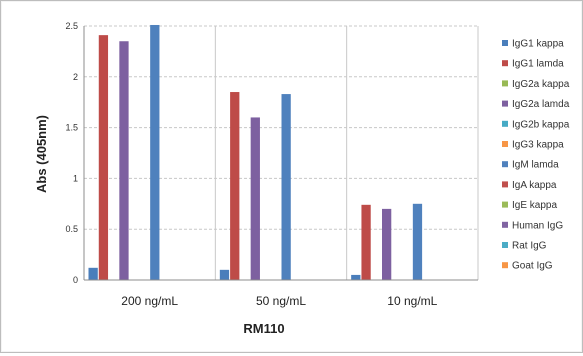  What do you see at coordinates (541, 104) in the screenshot?
I see `legend-label: IgG2a lamda` at bounding box center [541, 104].